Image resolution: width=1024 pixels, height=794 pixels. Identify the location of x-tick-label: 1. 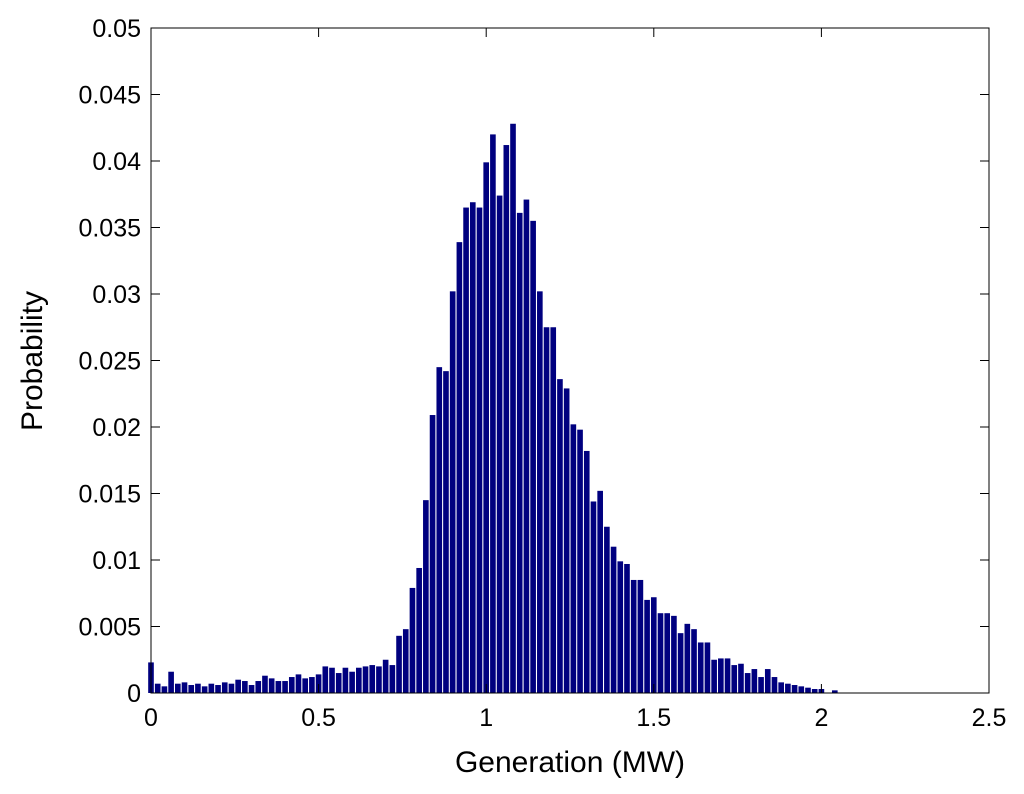
(486, 718).